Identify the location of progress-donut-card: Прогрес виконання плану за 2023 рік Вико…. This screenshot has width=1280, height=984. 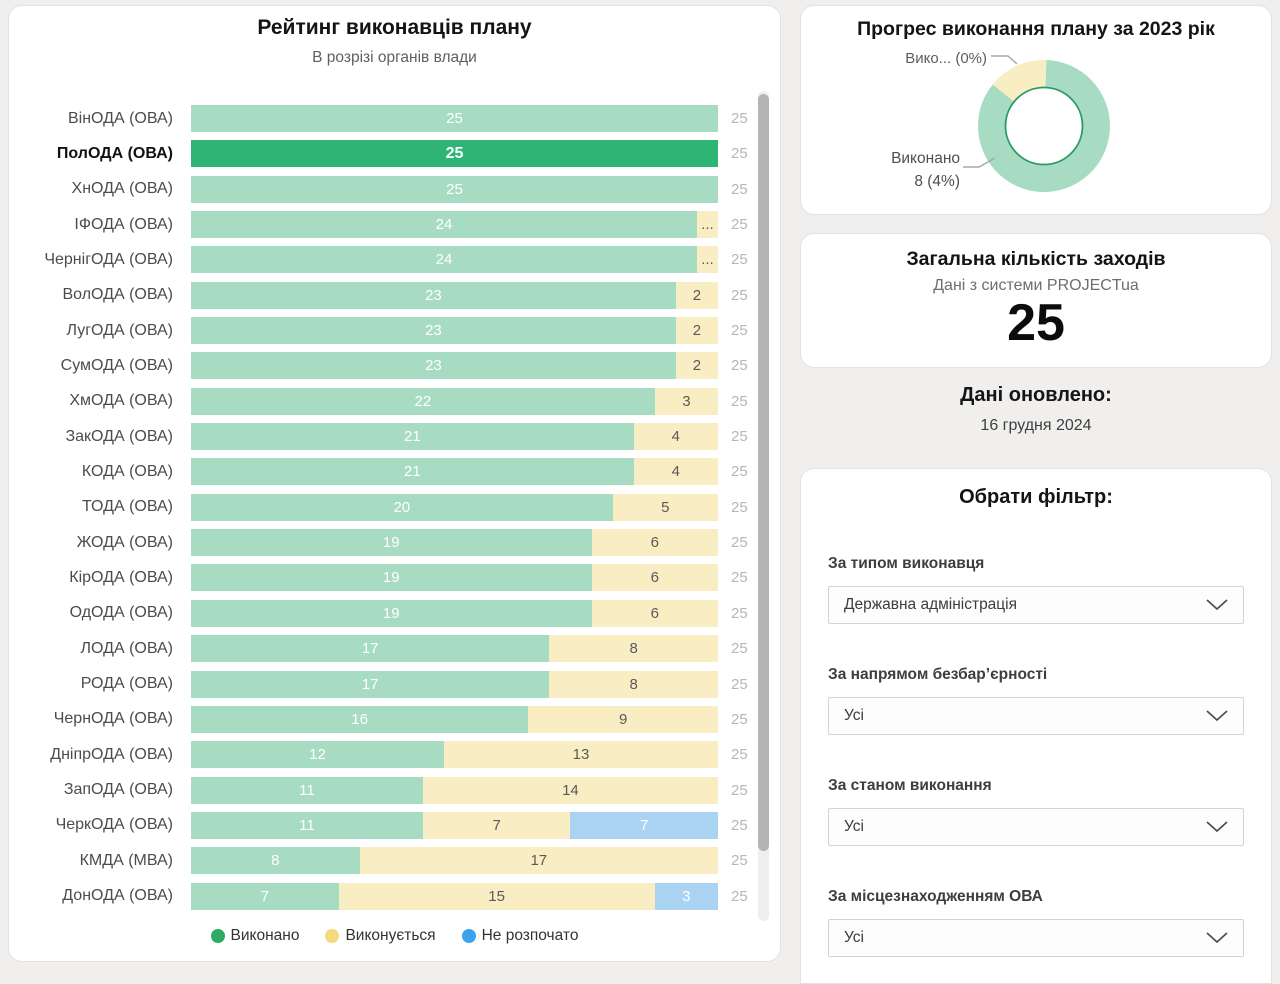
(1036, 110).